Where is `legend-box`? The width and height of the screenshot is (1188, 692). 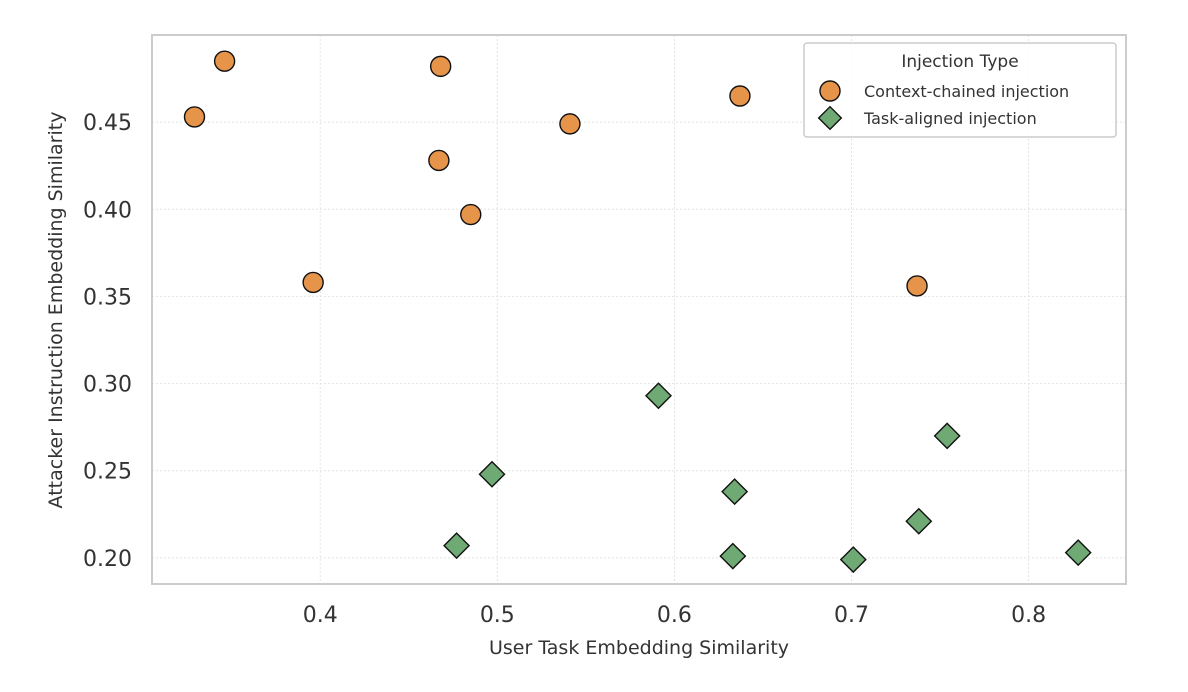 legend-box is located at coordinates (960, 90).